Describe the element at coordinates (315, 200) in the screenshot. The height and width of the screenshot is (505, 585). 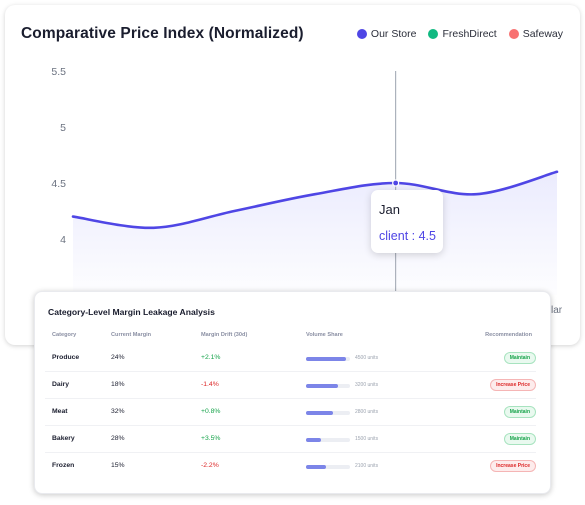
I see `series-line-our-store` at that location.